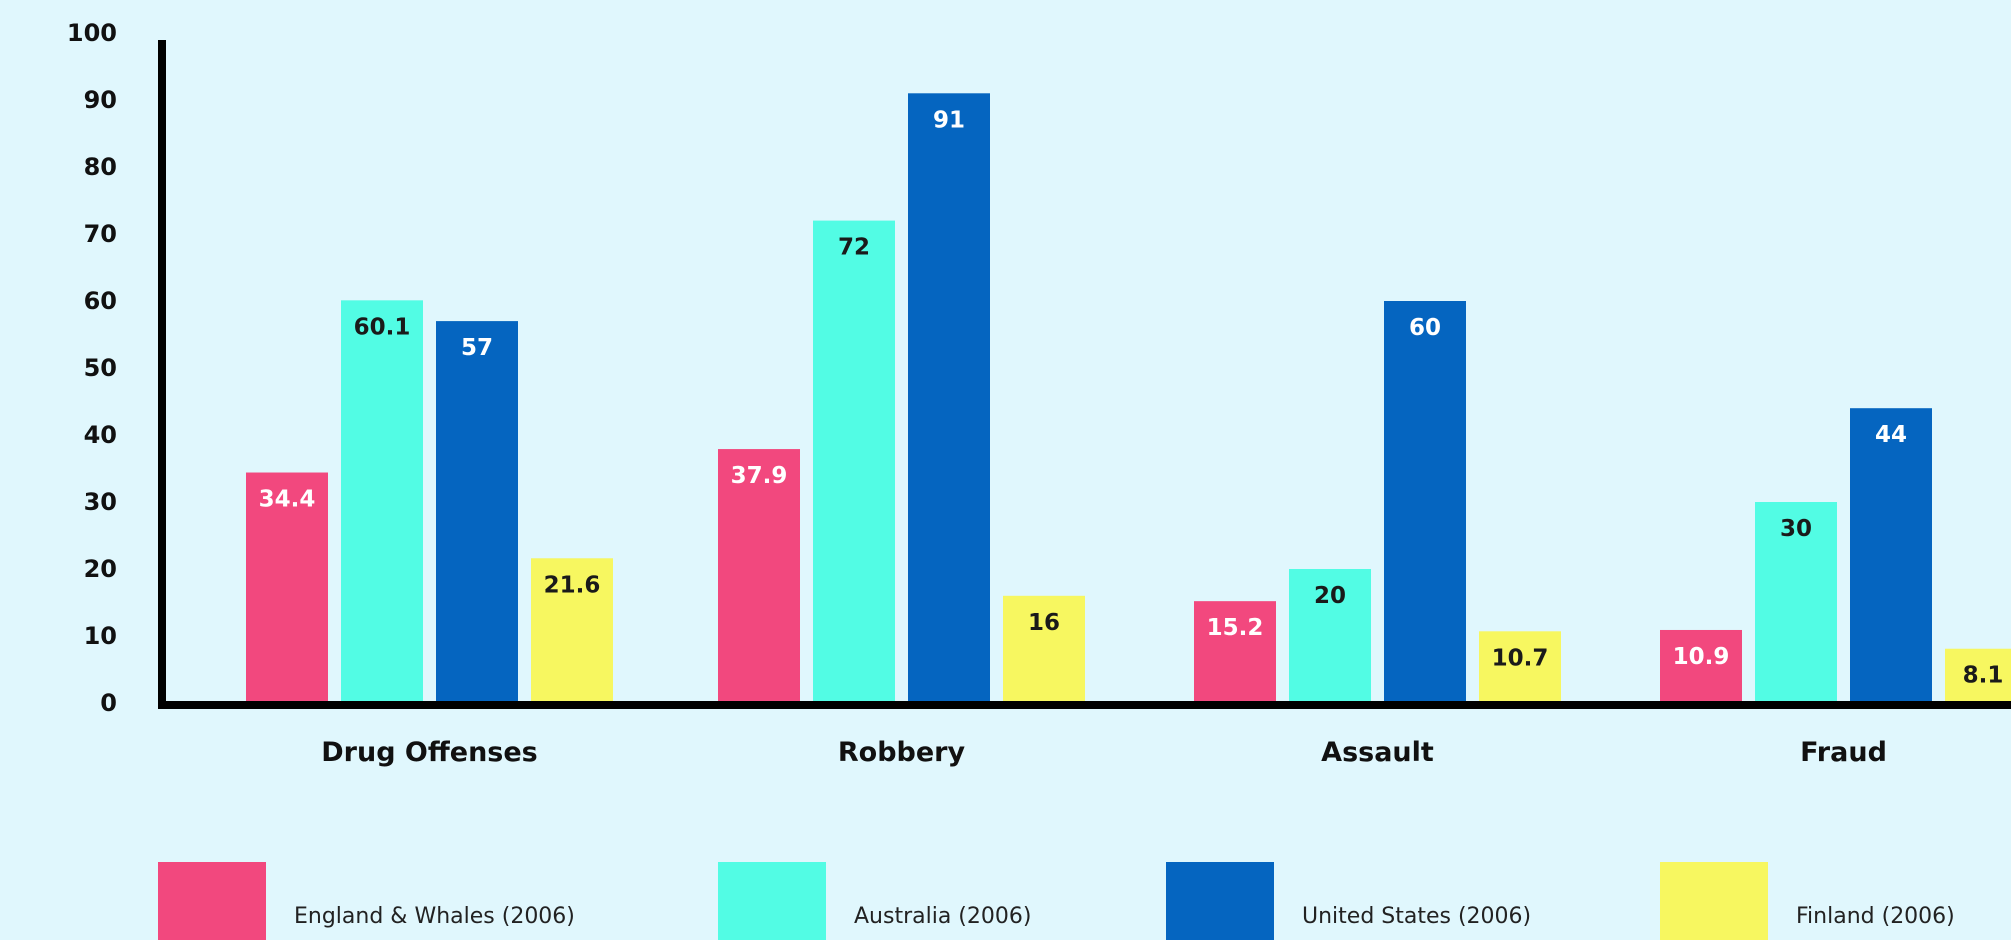 The height and width of the screenshot is (940, 2011). I want to click on y-tick-label: 10, so click(100, 636).